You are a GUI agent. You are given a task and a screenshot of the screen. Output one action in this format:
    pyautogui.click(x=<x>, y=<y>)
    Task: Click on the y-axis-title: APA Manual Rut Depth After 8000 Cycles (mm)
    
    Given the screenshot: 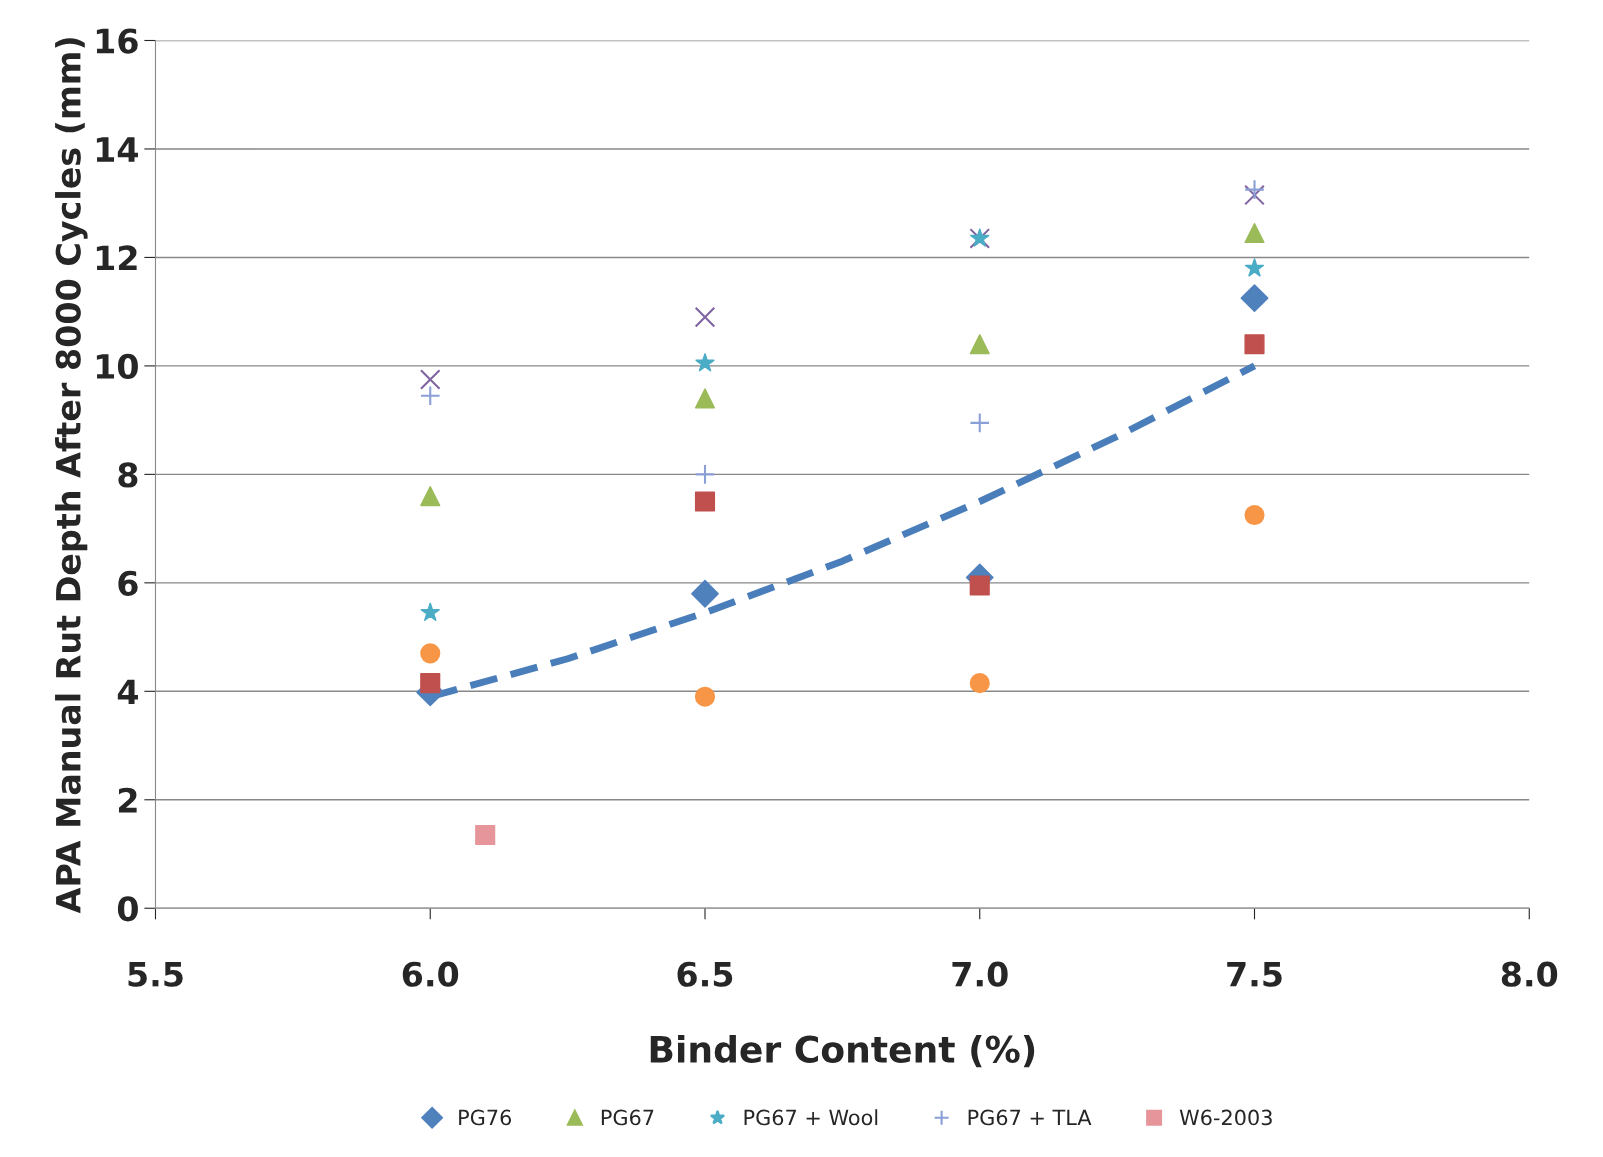 What is the action you would take?
    pyautogui.click(x=71, y=476)
    